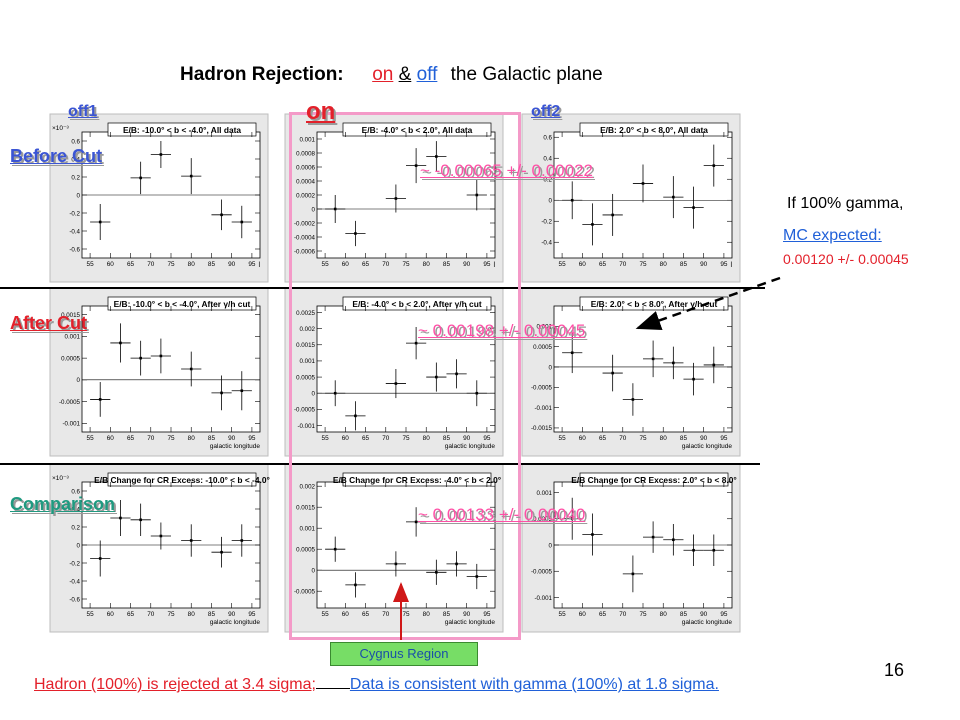  Describe the element at coordinates (305, 223) in the screenshot. I see `y-tick-label: -0.0002` at that location.